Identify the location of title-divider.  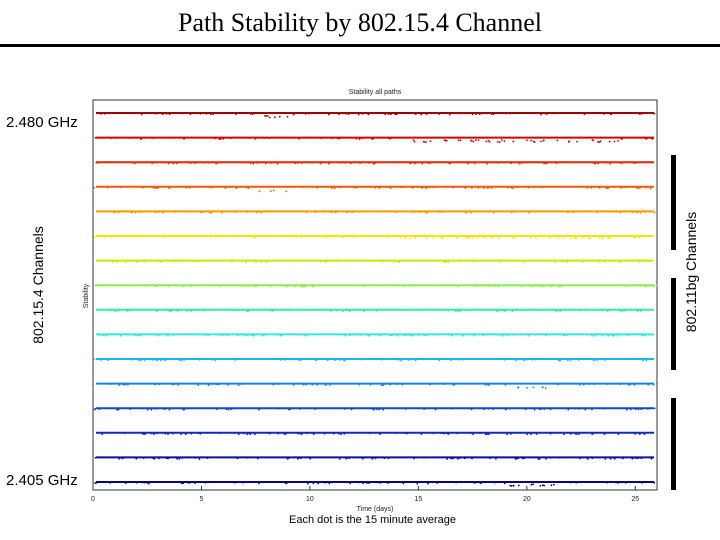
(360, 45).